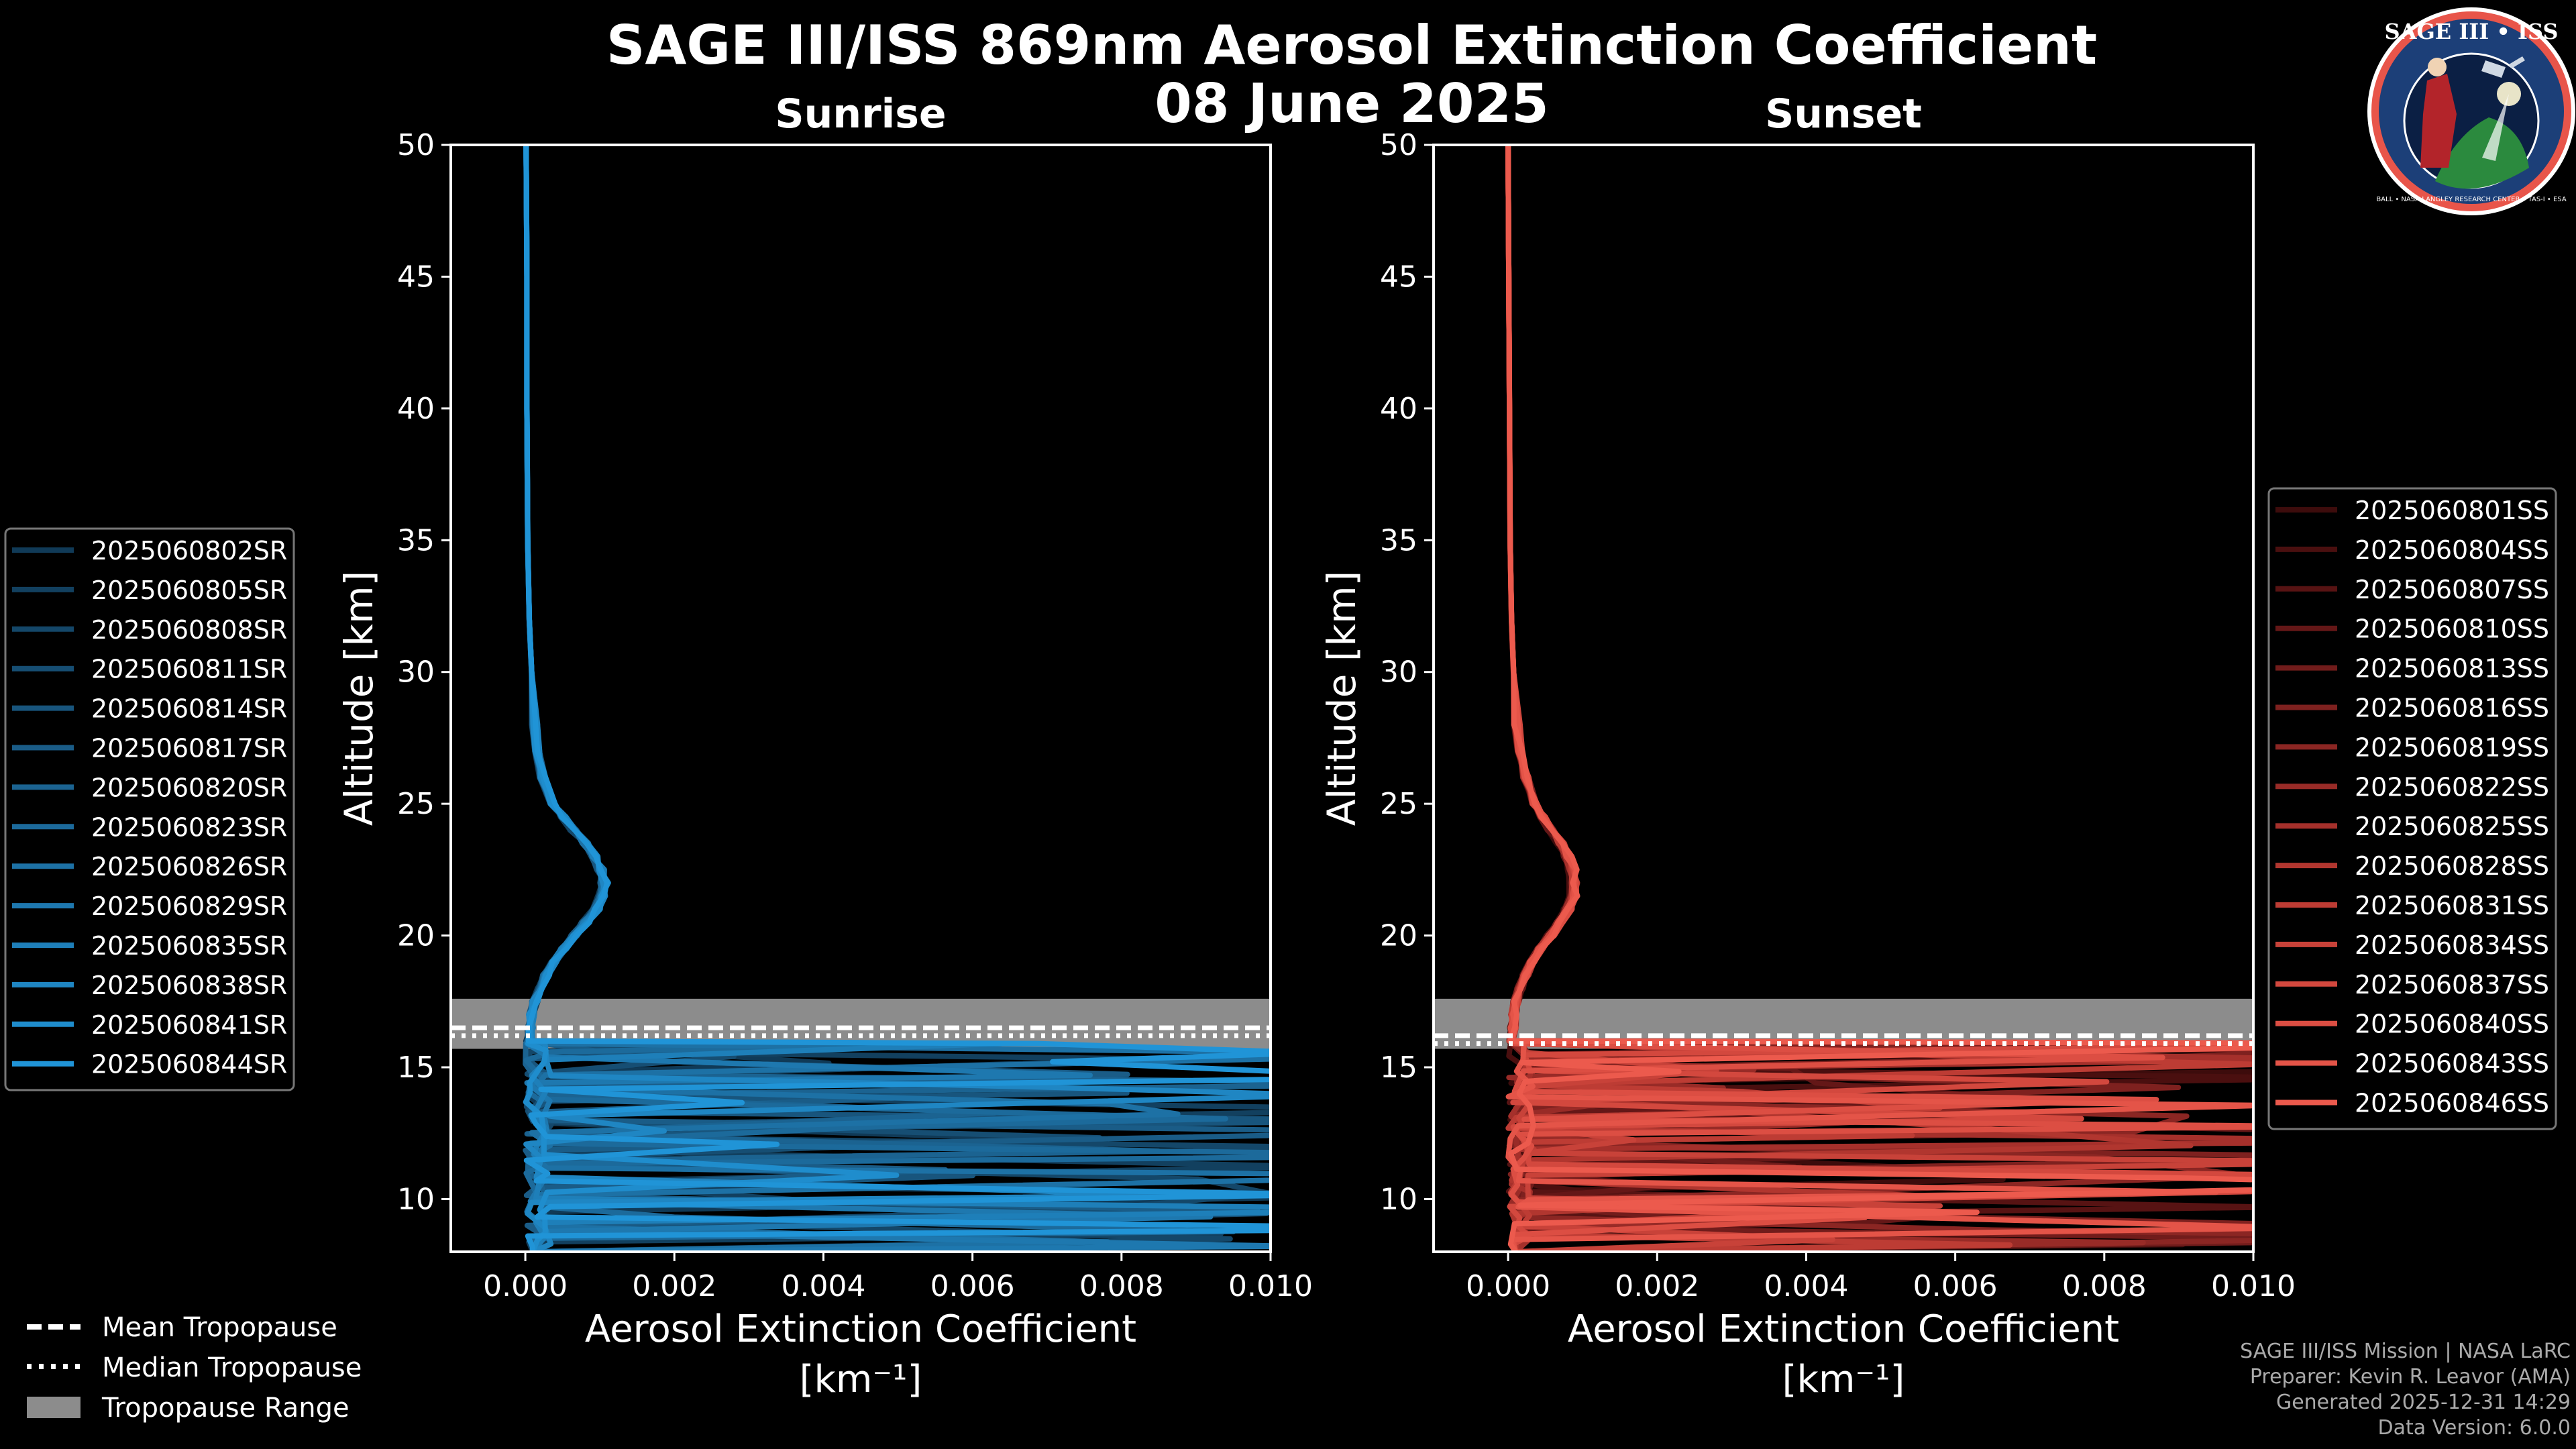  Describe the element at coordinates (416, 1199) in the screenshot. I see `sunrise-y-tick-label: 10` at that location.